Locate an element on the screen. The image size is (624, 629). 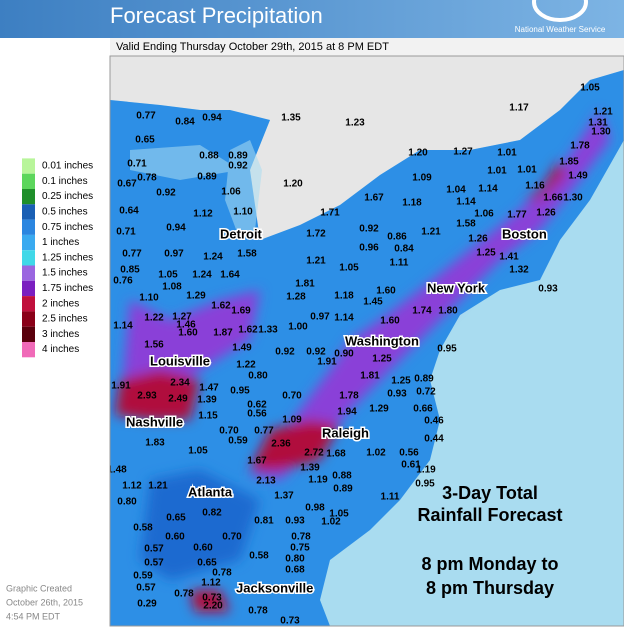
rain-amount: 0.85 is located at coordinates (130, 270).